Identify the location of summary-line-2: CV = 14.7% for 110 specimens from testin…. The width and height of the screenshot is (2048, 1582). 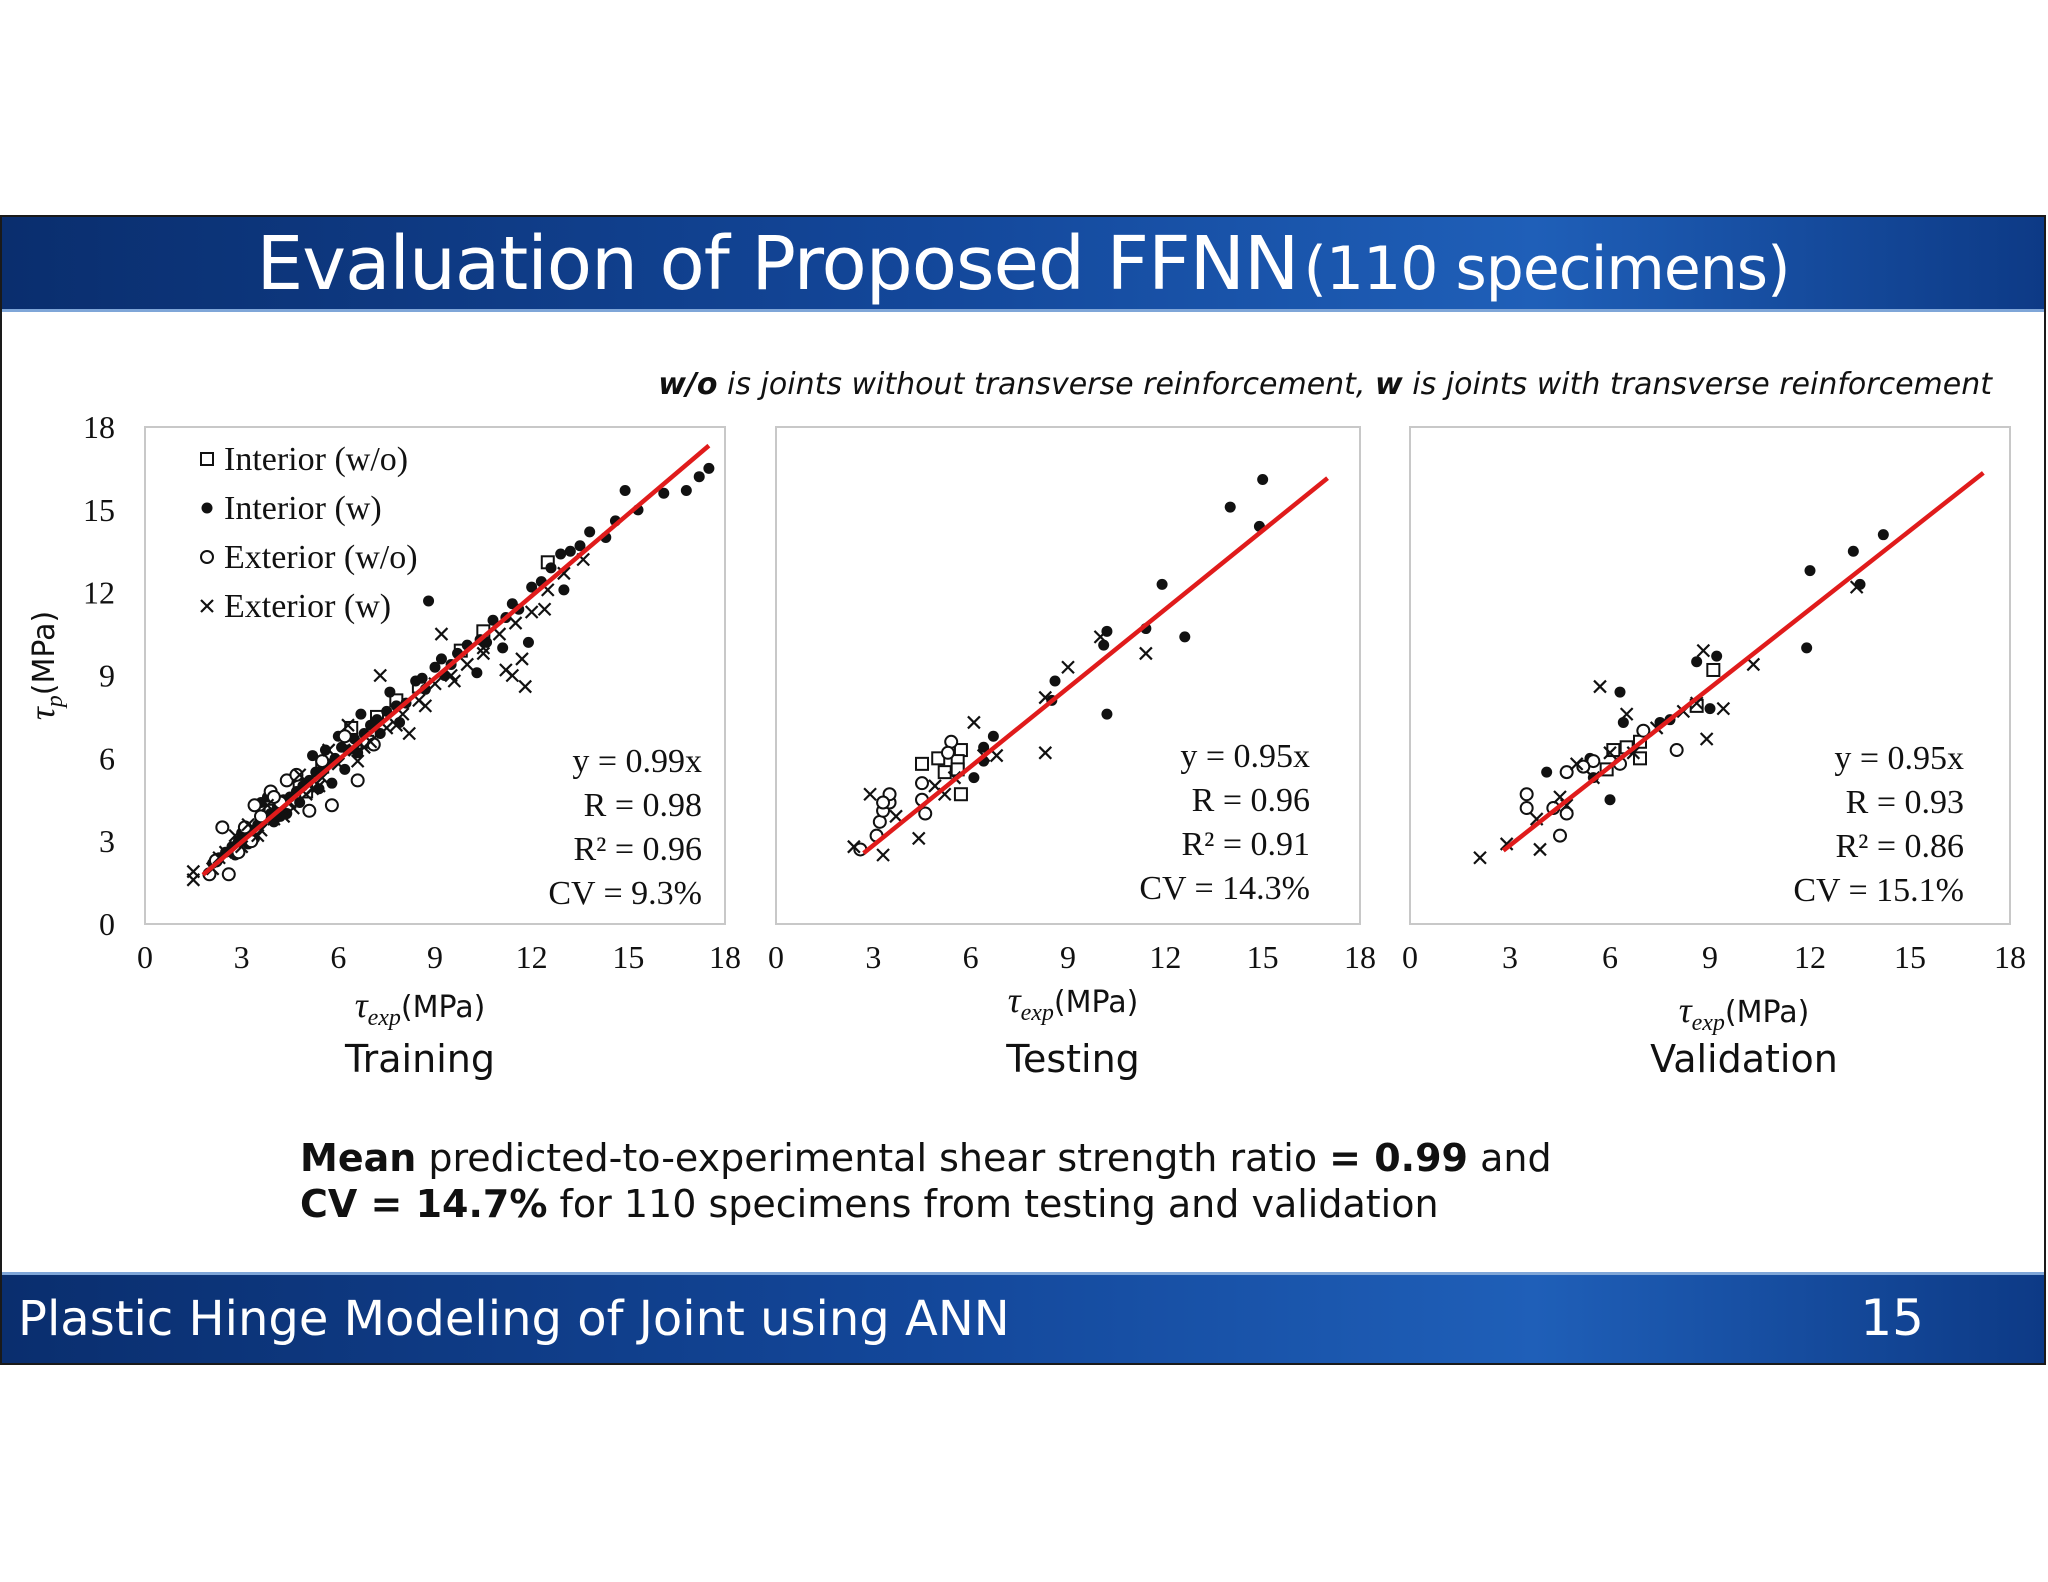
(926, 1204).